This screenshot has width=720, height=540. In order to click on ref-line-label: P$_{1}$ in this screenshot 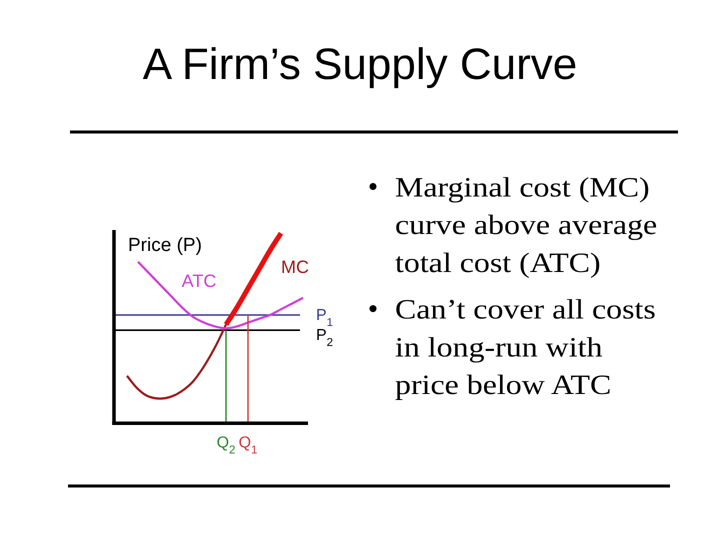, I will do `click(325, 318)`.